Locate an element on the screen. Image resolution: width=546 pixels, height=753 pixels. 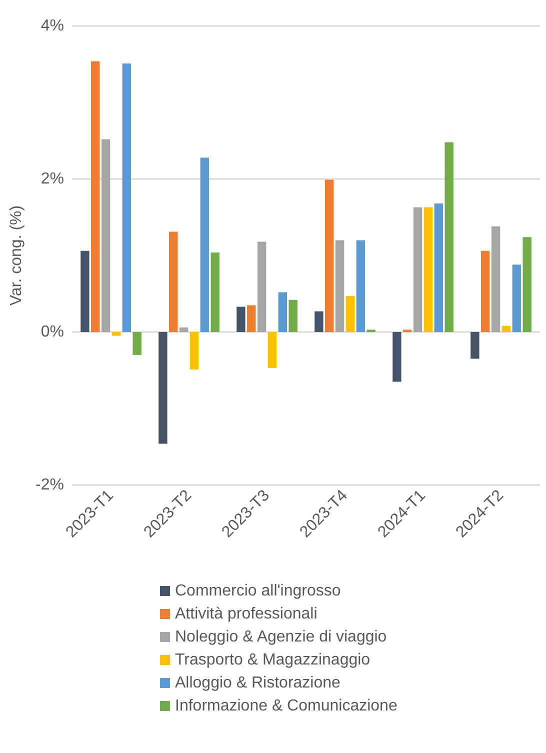
legend-label: Alloggio & Ristorazione is located at coordinates (258, 683).